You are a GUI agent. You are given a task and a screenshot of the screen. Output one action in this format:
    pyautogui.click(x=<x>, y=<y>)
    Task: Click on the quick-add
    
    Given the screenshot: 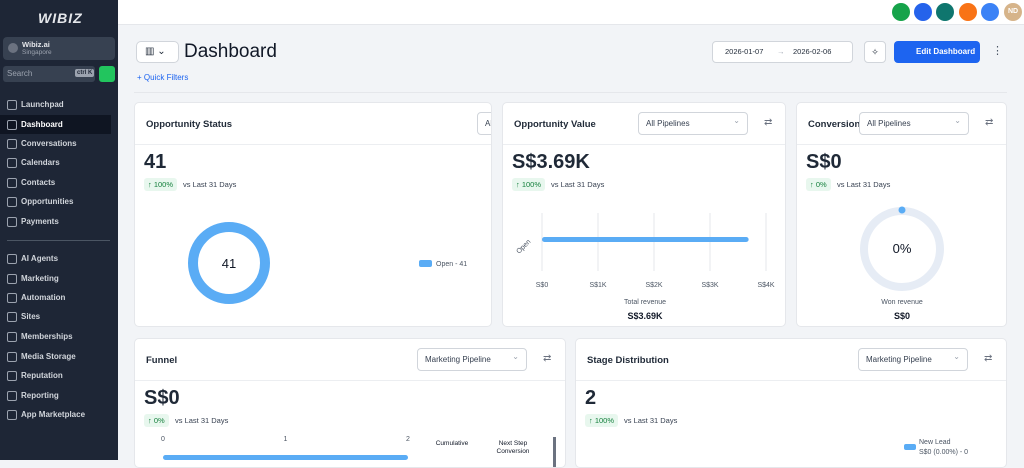 What is the action you would take?
    pyautogui.click(x=107, y=74)
    